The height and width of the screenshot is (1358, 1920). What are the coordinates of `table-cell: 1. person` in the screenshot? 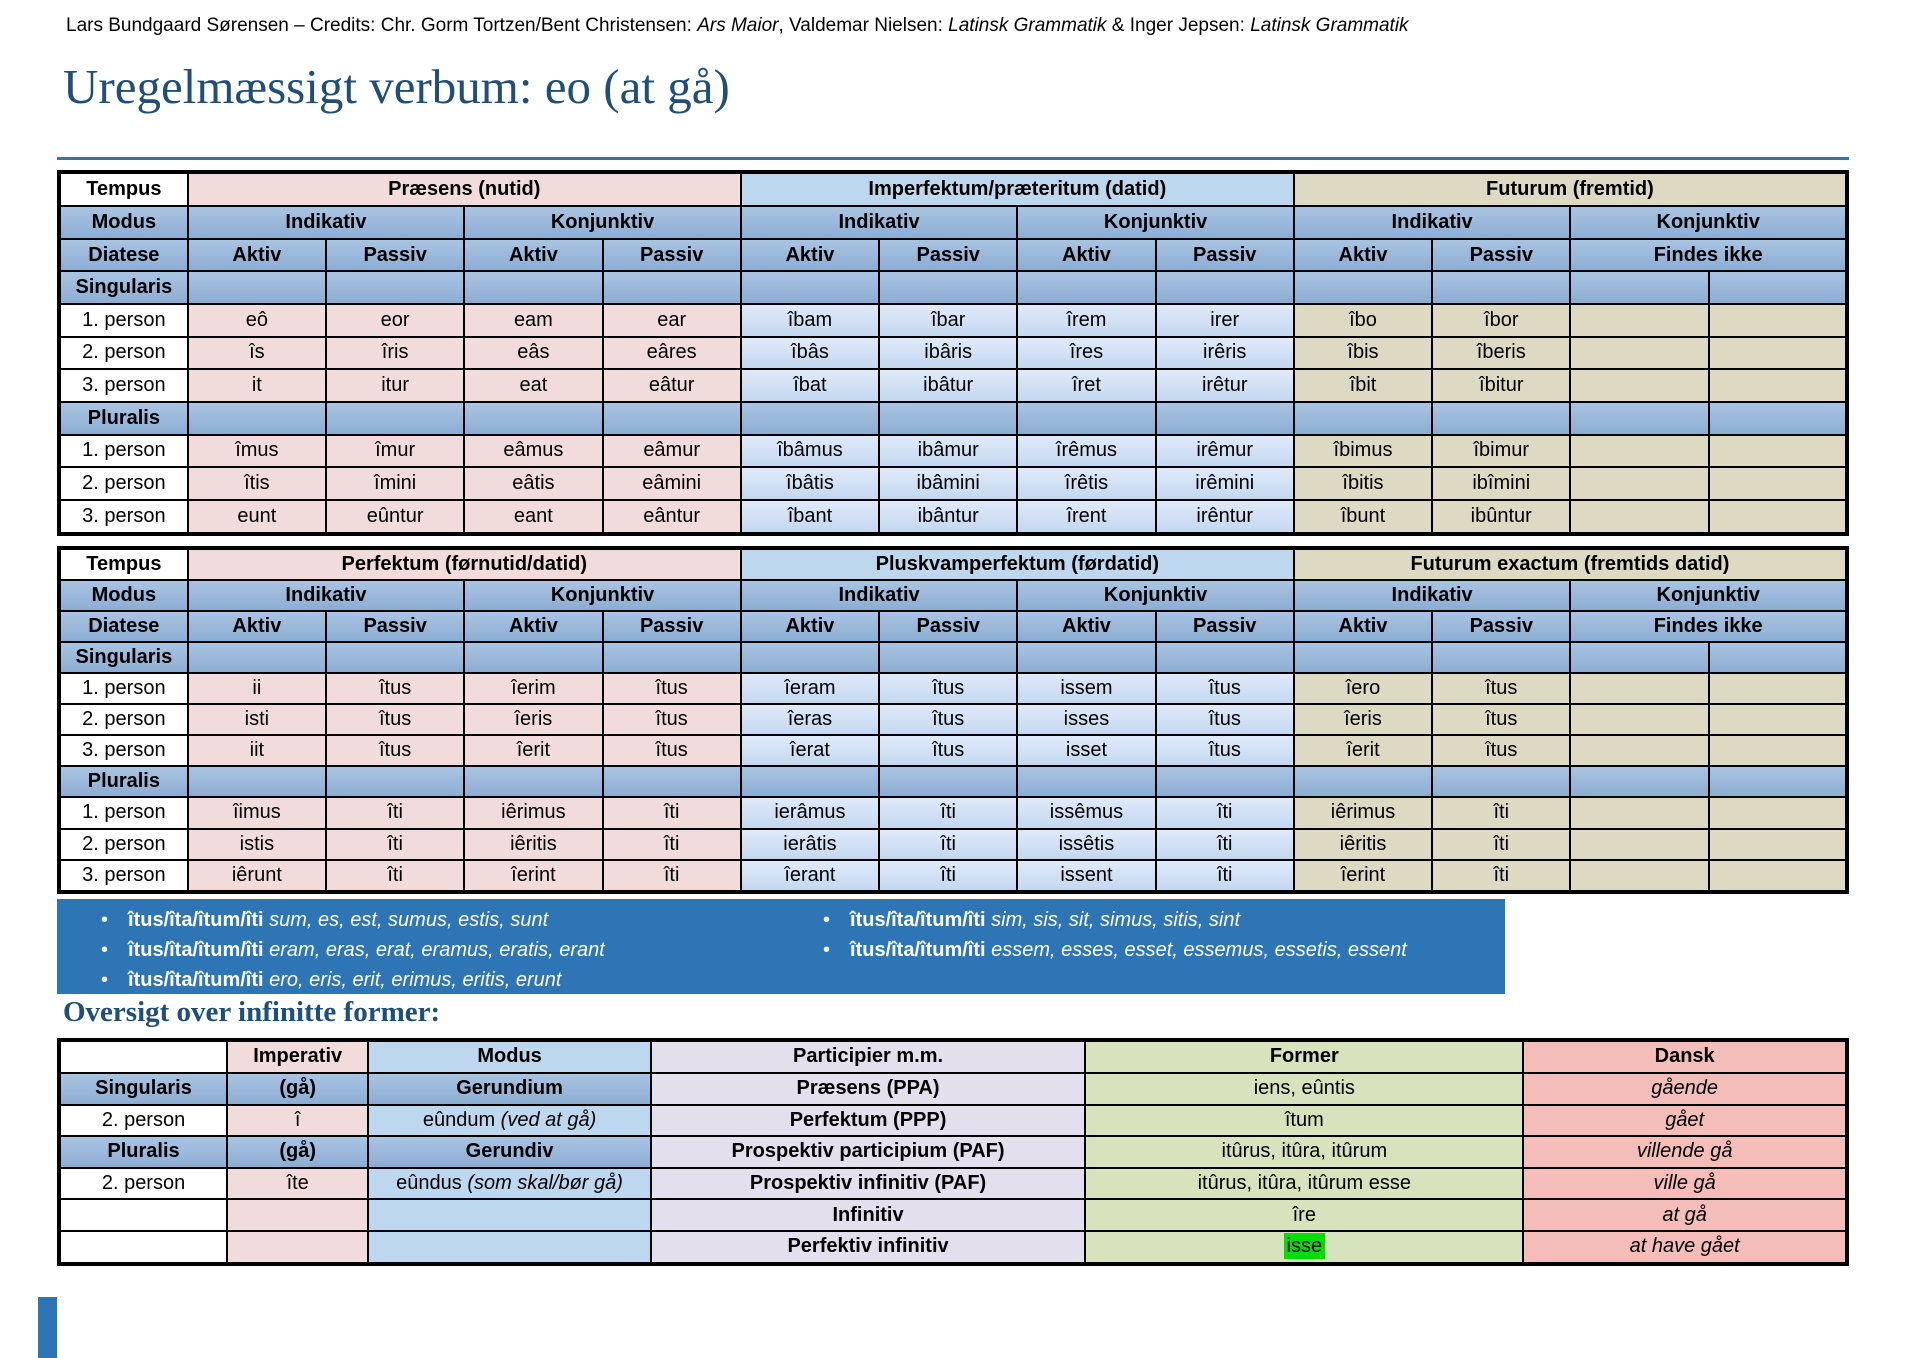 It's located at (123, 689).